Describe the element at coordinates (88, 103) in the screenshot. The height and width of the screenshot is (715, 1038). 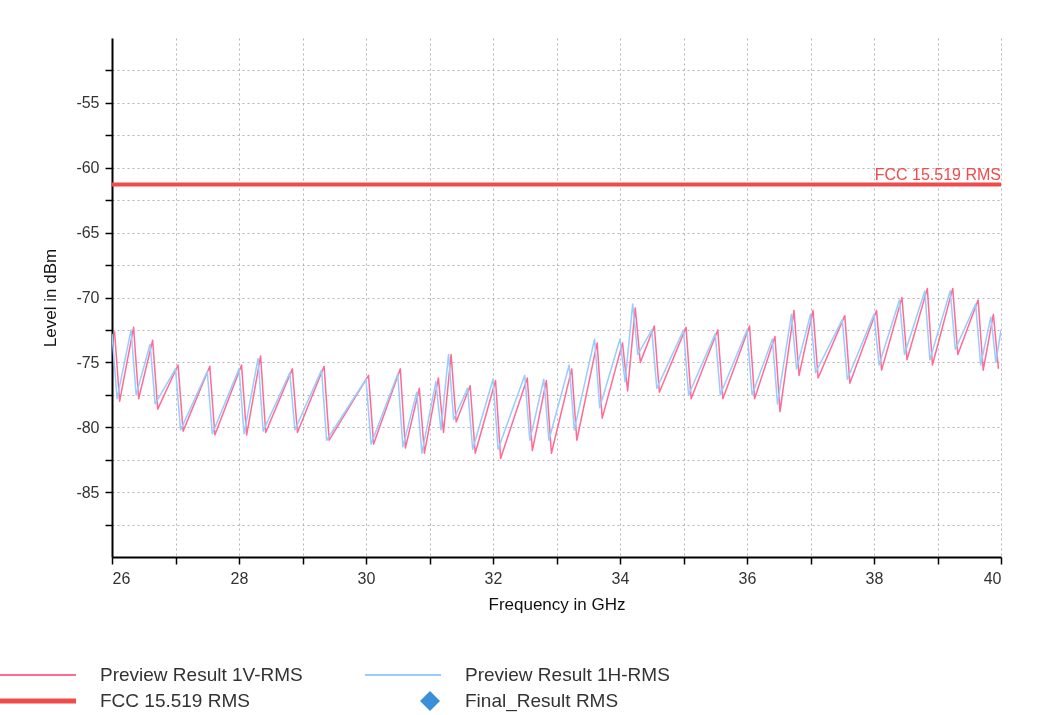
I see `y-tick-label: -55` at that location.